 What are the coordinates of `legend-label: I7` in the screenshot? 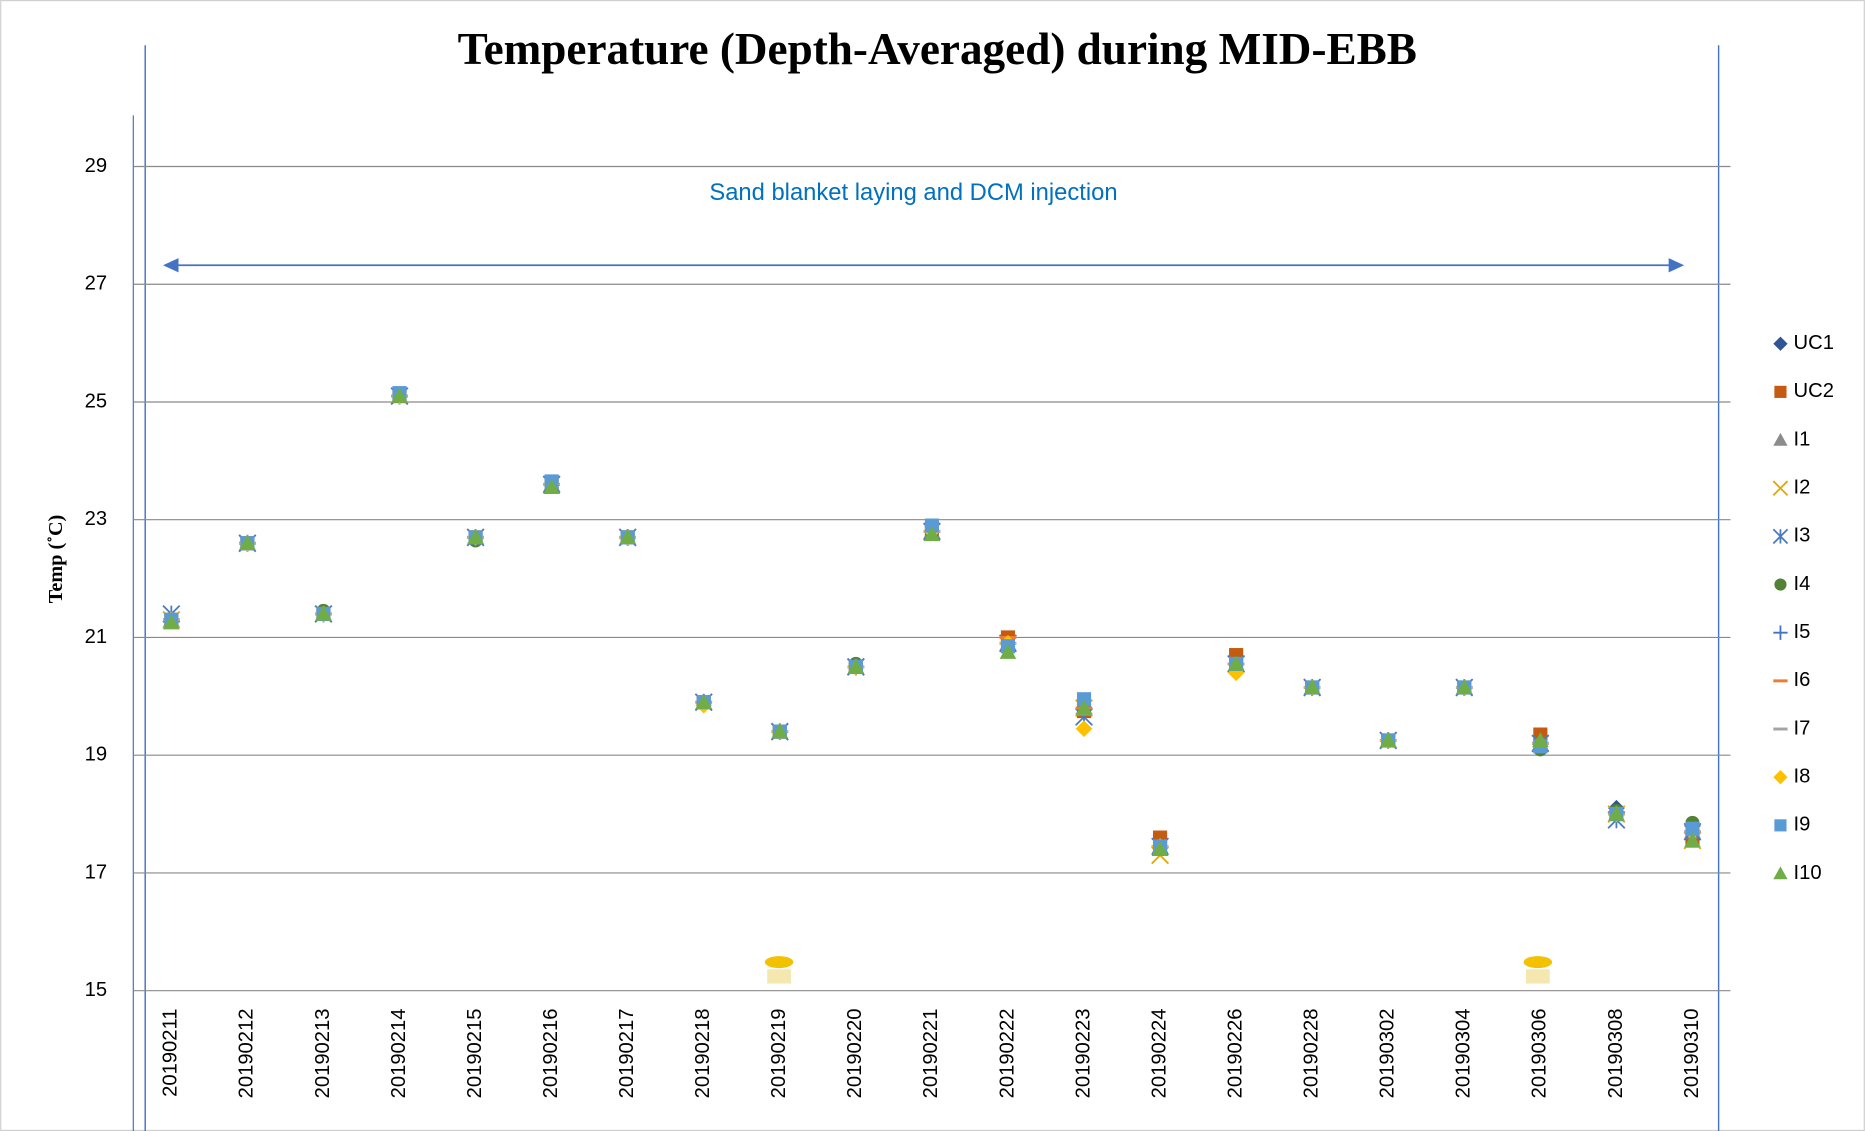 It's located at (1802, 728).